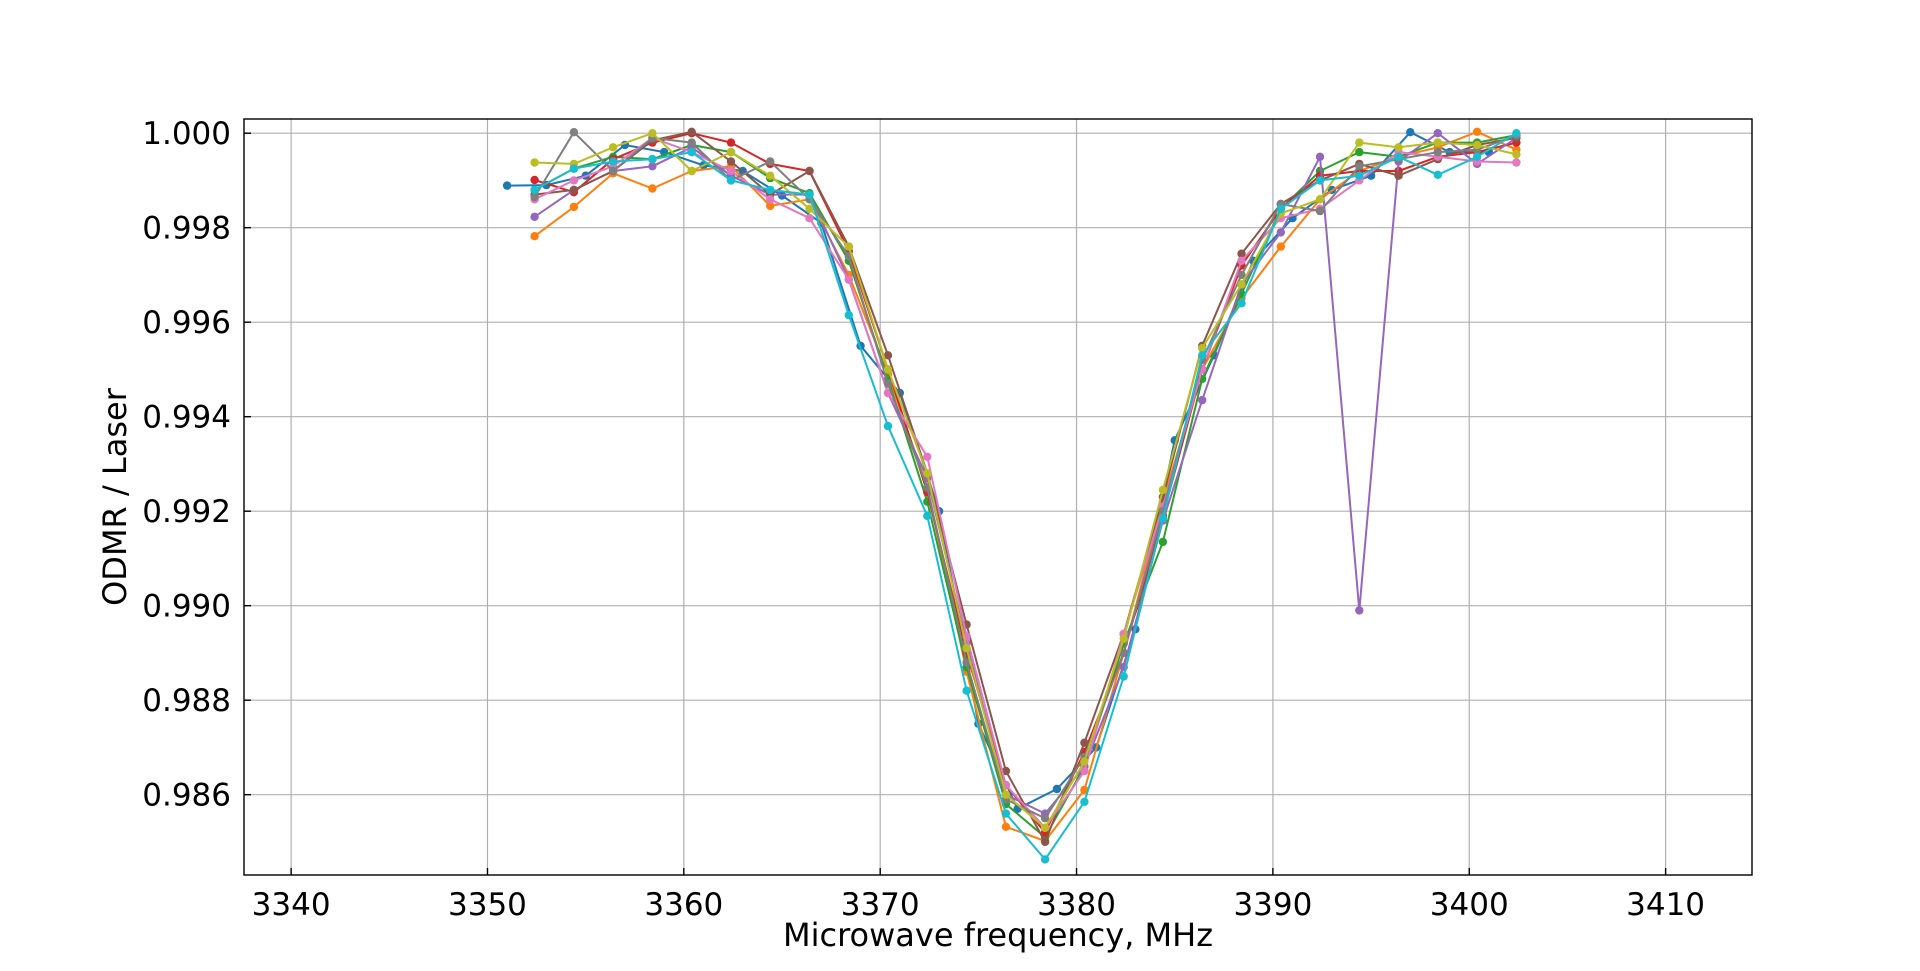 The height and width of the screenshot is (971, 1920). Describe the element at coordinates (186, 607) in the screenshot. I see `y-tick-label: 0.990` at that location.